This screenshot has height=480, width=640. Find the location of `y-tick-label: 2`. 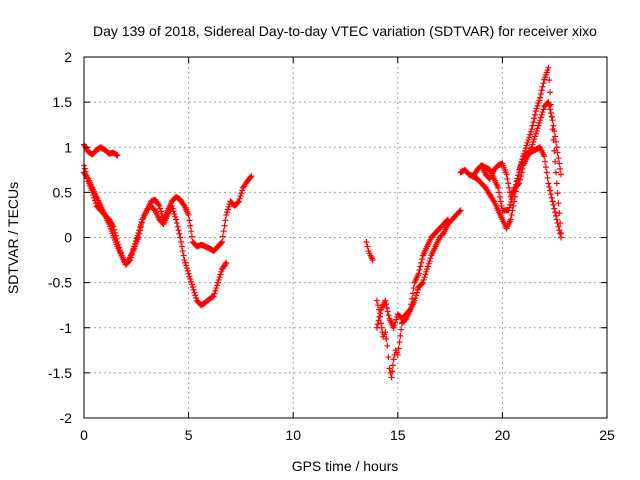

y-tick-label: 2 is located at coordinates (68, 57).